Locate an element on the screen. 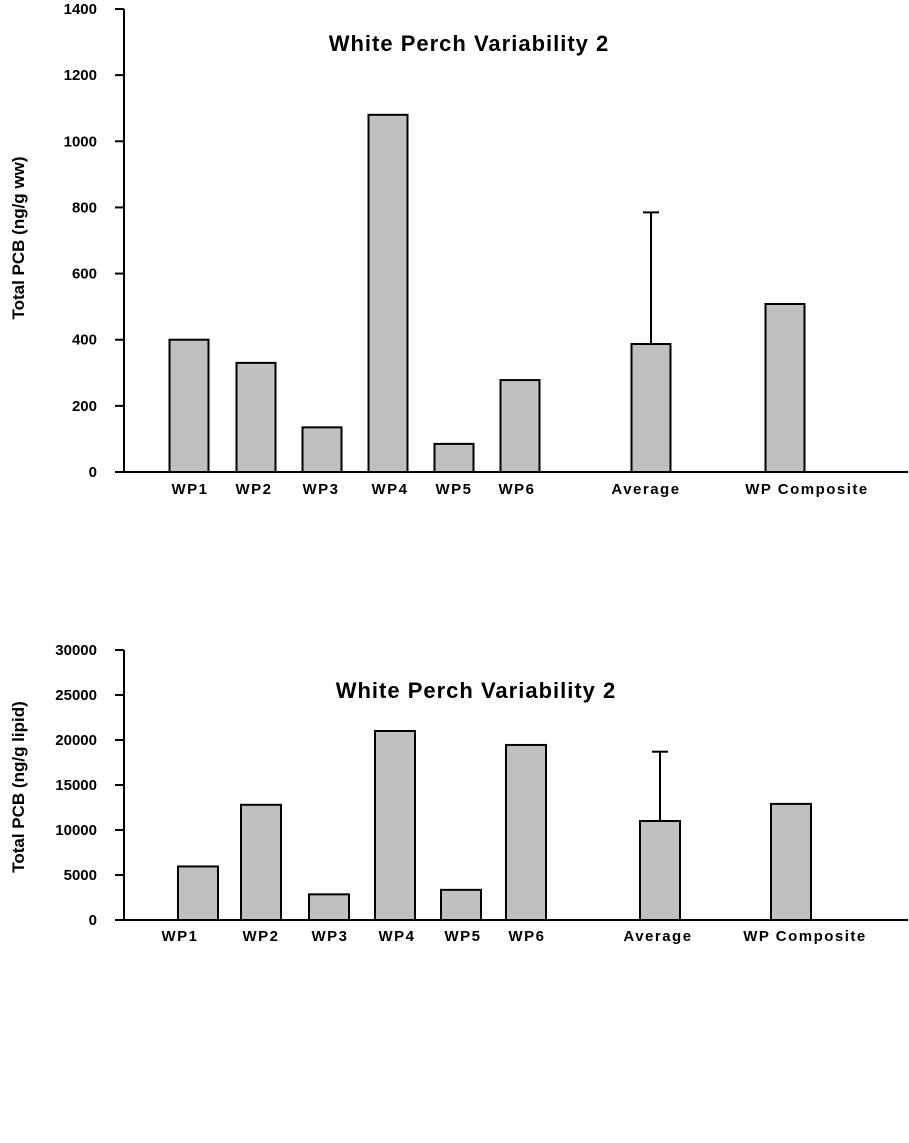 The width and height of the screenshot is (909, 1143). y-tick-label: 10000 is located at coordinates (76, 830).